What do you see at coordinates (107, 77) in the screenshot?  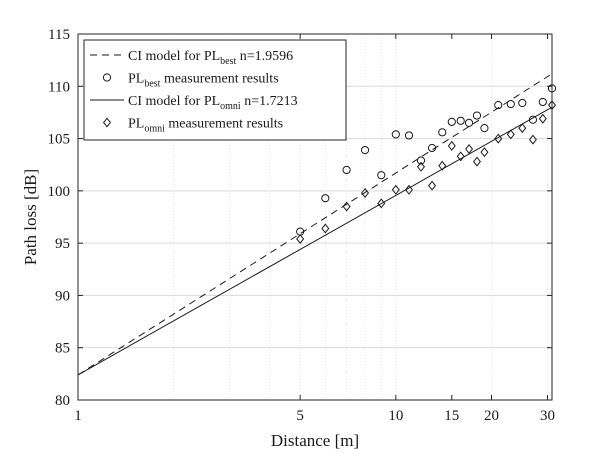 I see `legend-circle-marker-swatch` at bounding box center [107, 77].